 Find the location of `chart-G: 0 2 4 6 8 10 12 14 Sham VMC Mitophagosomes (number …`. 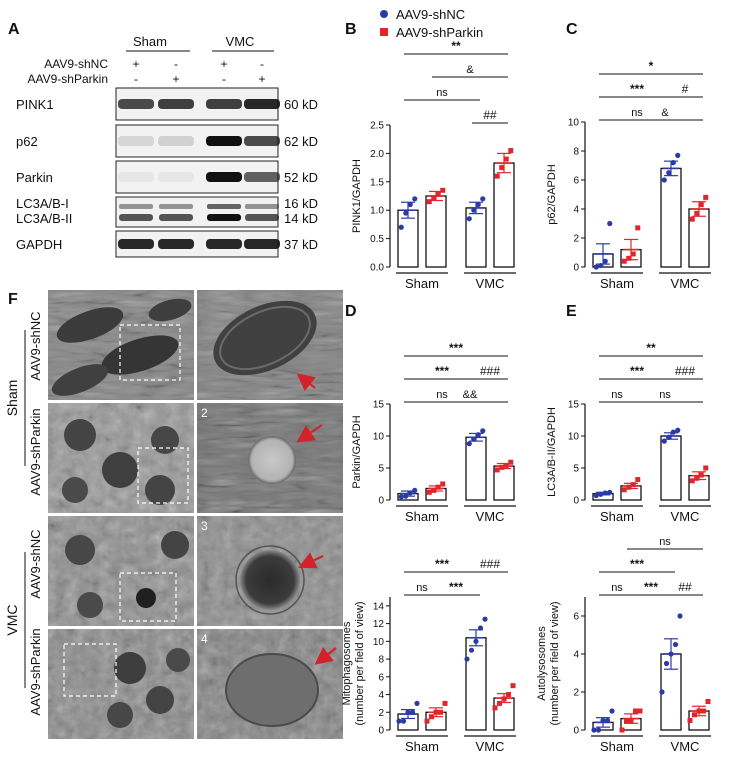

chart-G: 0 2 4 6 8 10 12 14 Sham VMC Mitophagosomes (number … is located at coordinates (428, 655).